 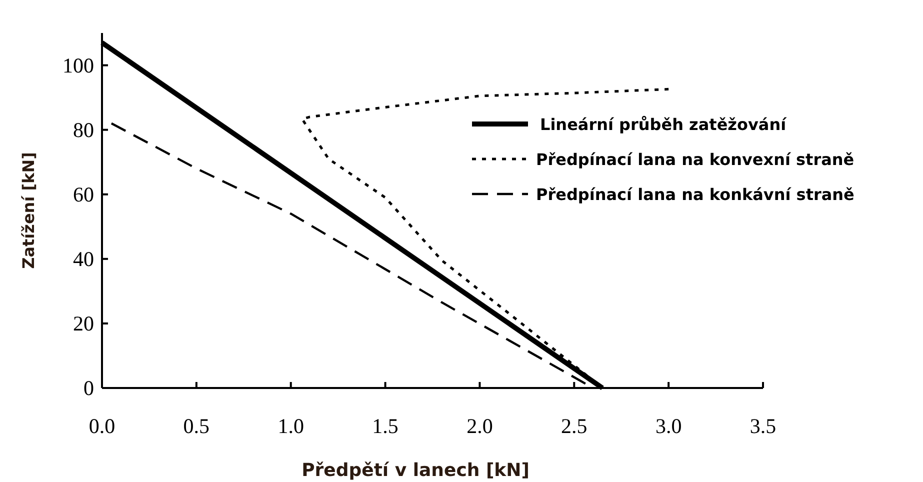 I want to click on x-tick-label: 2.5, so click(x=574, y=426).